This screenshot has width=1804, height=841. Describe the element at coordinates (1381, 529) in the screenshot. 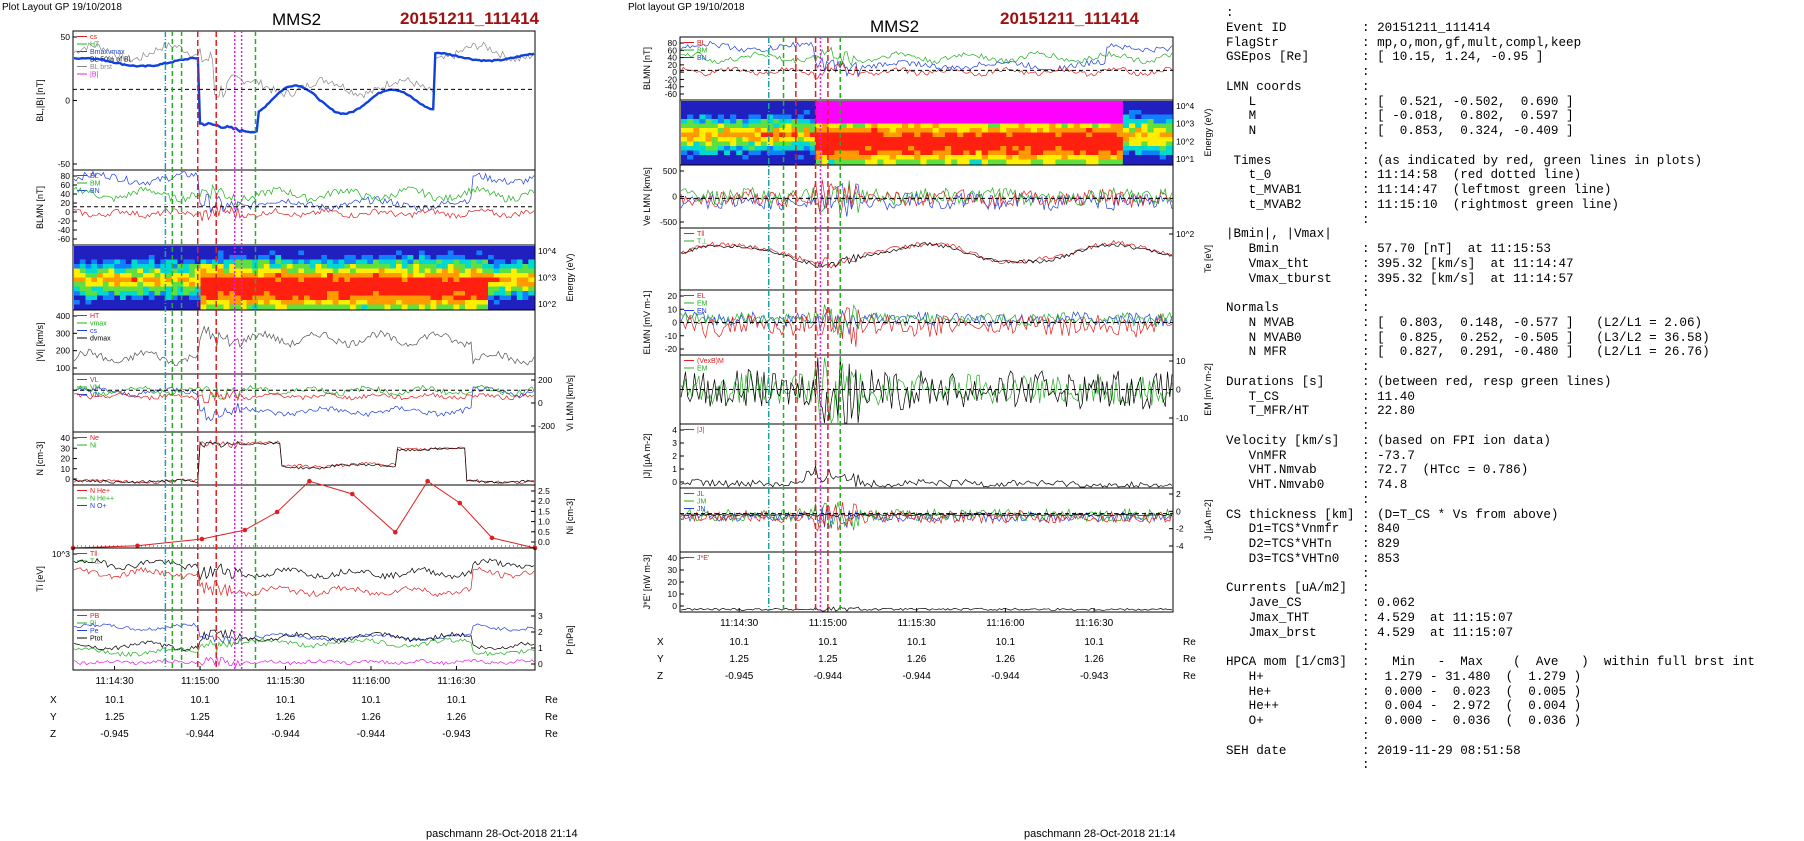

I see `info-value: : 840` at that location.